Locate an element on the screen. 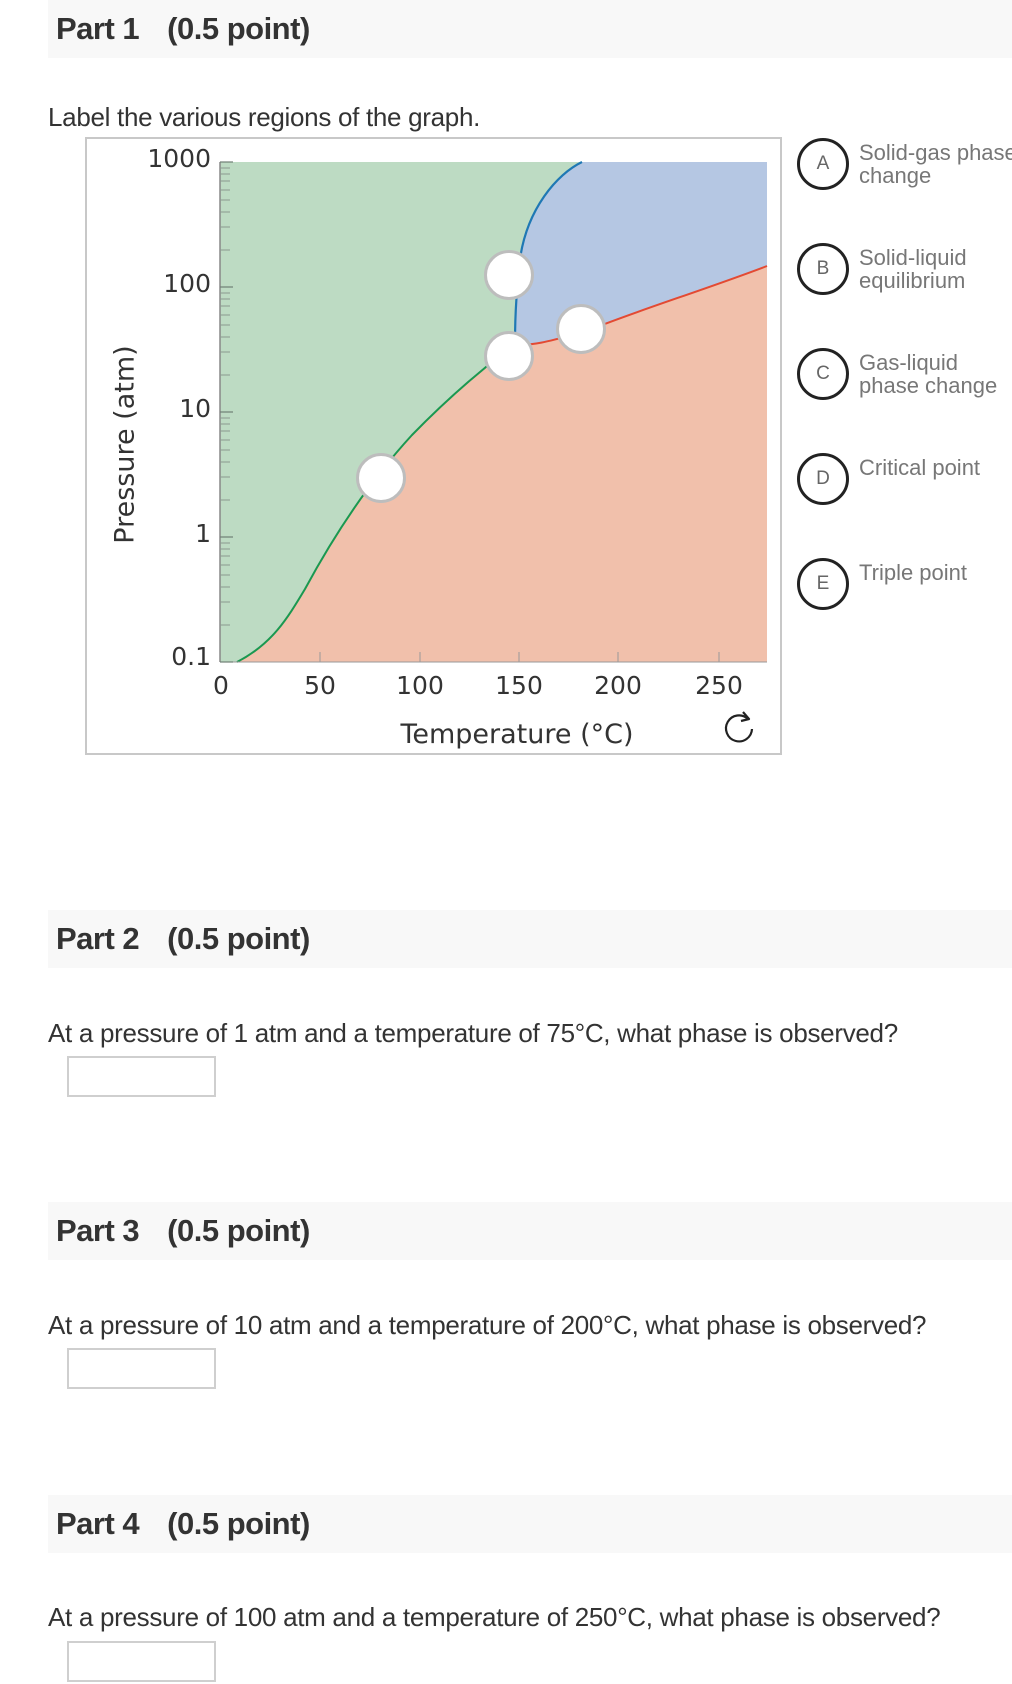 The image size is (1012, 1684). part-4-answer-input is located at coordinates (141, 1661).